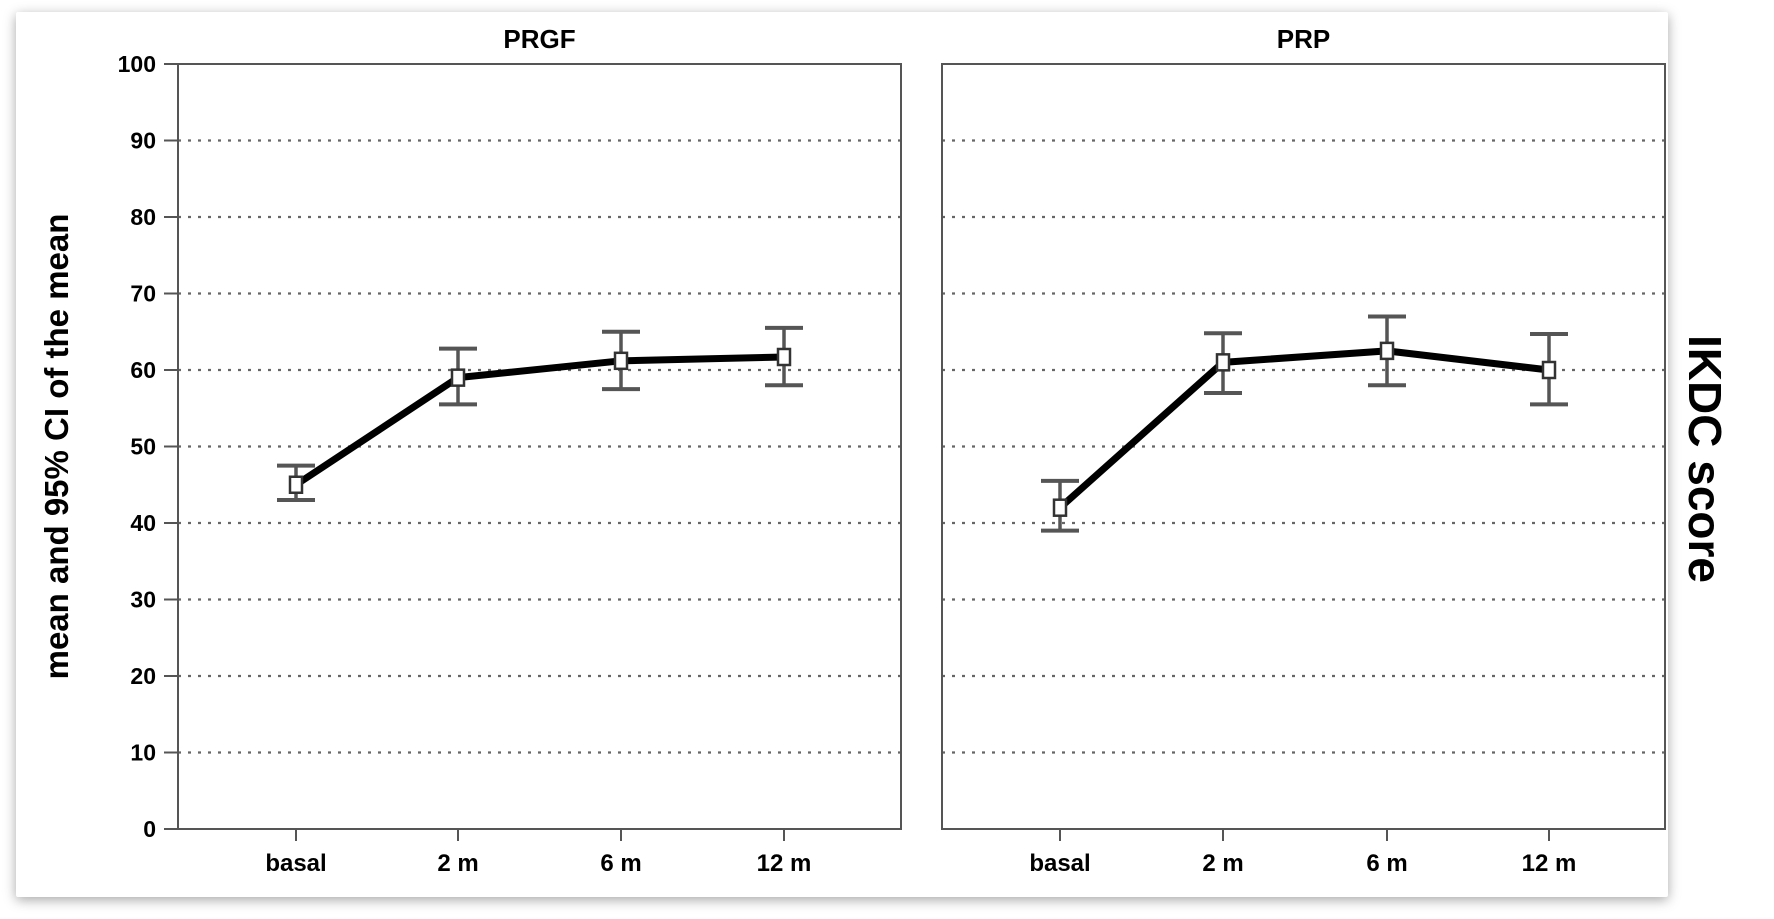  I want to click on panel-title: PRGF, so click(539, 39).